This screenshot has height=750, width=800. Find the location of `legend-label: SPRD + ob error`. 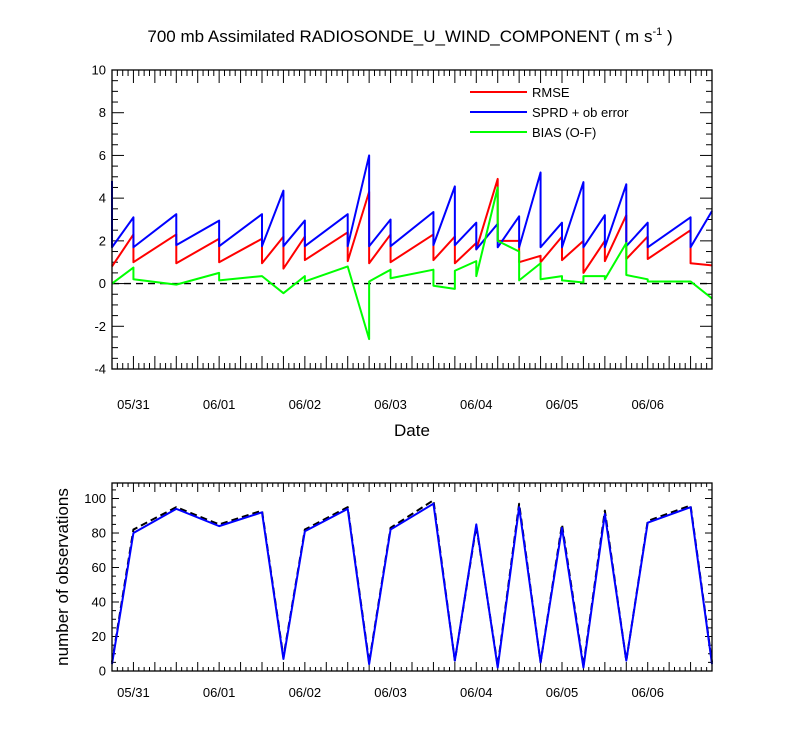

legend-label: SPRD + ob error is located at coordinates (580, 112).